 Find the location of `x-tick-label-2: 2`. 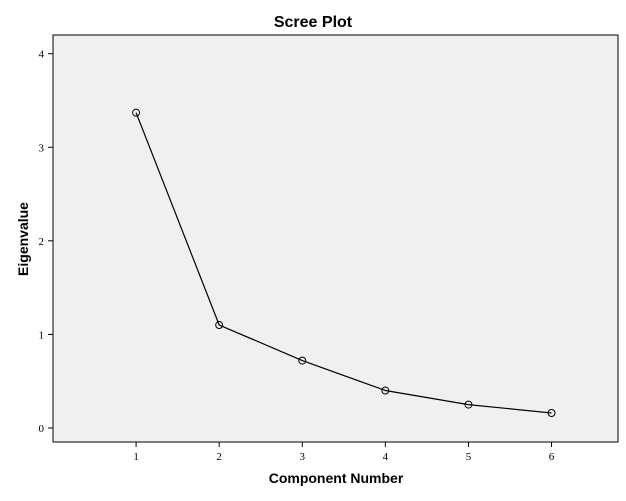

x-tick-label-2: 2 is located at coordinates (219, 457).